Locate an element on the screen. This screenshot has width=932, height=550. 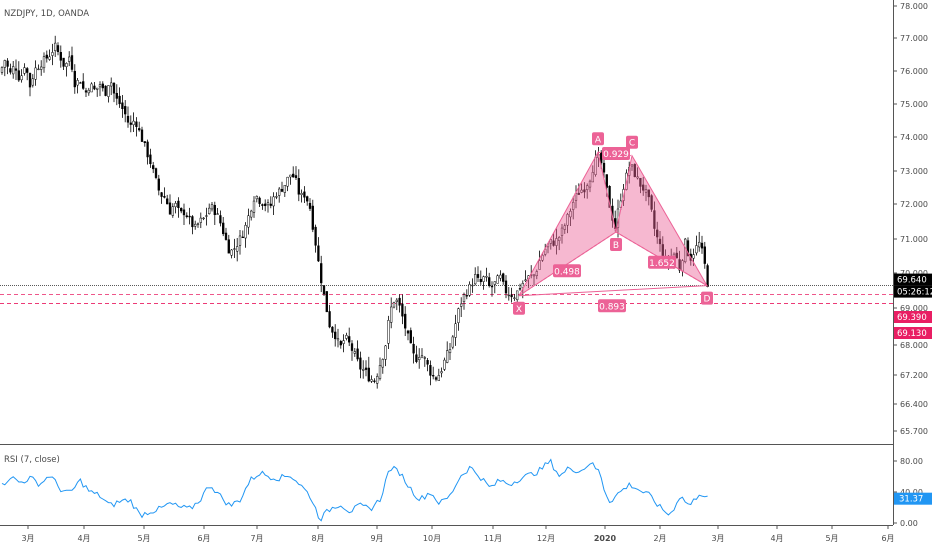
price-tick-label: 78.000 is located at coordinates (914, 6).